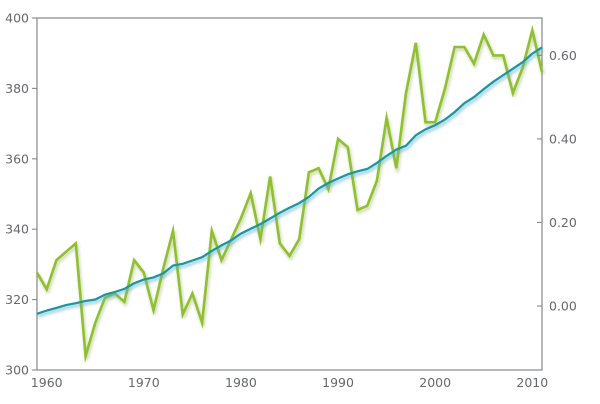  What do you see at coordinates (21, 194) in the screenshot?
I see `y-axis-left: 300 320 340 360 380 400` at bounding box center [21, 194].